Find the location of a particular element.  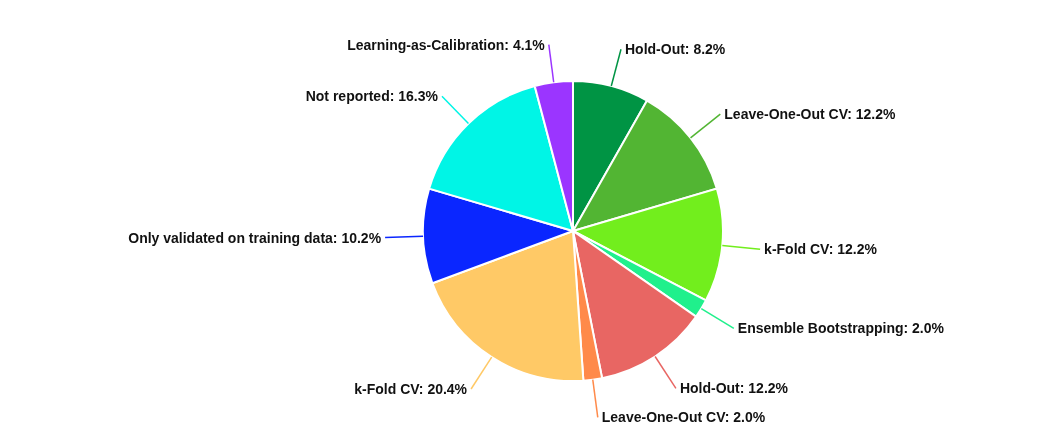

slice-label: k-Fold CV: 20.4% is located at coordinates (411, 388).